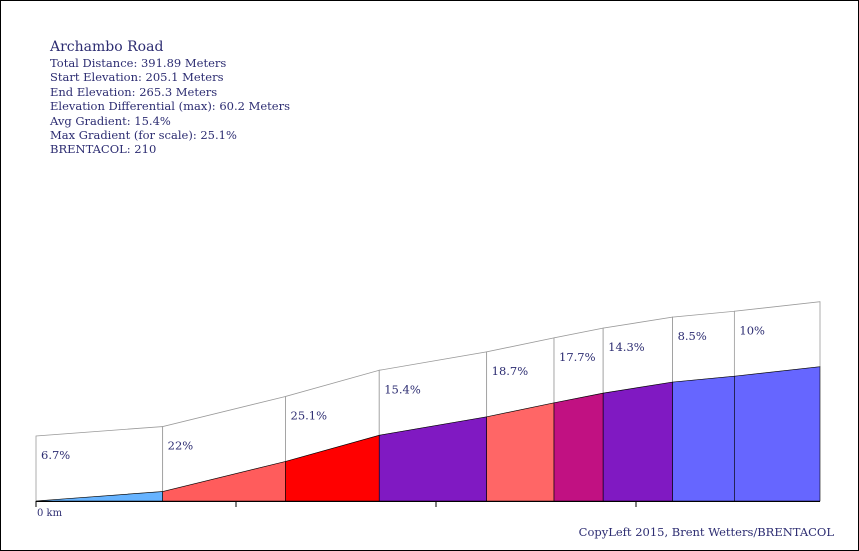 Image resolution: width=859 pixels, height=551 pixels. What do you see at coordinates (103, 149) in the screenshot?
I see `brentacol-score: BRENTACOL: 210` at bounding box center [103, 149].